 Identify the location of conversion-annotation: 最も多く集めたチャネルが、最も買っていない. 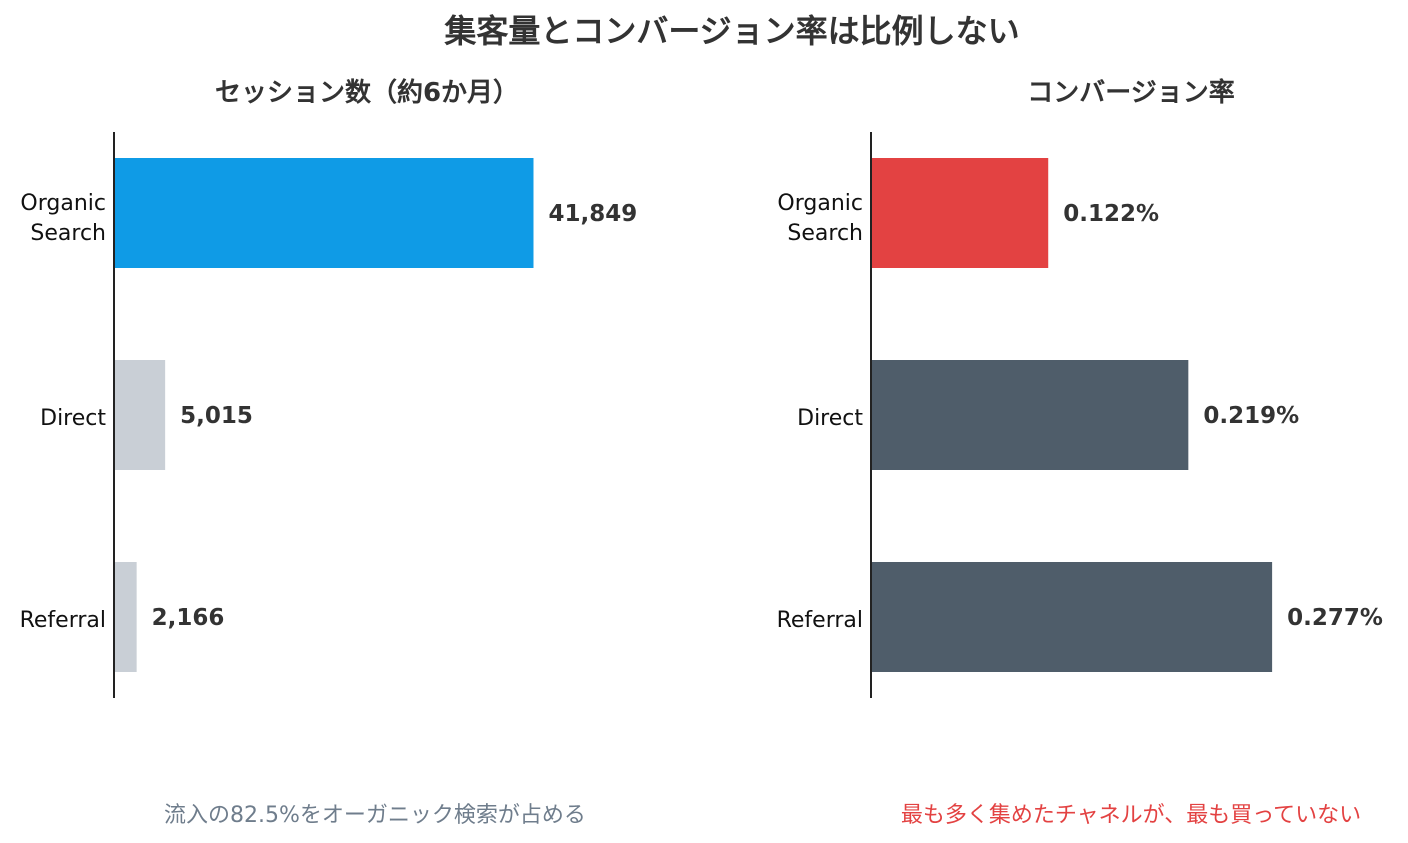
(1131, 815).